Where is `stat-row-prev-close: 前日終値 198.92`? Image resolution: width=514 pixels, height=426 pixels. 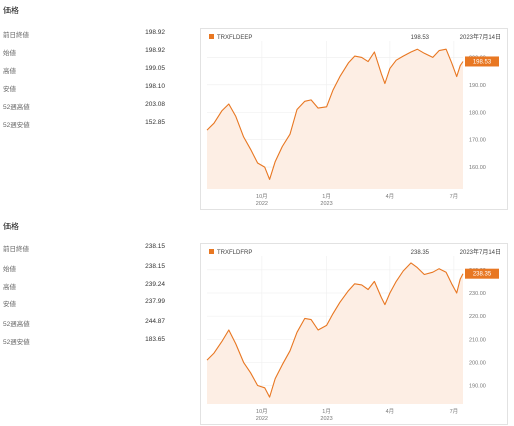
stat-row-prev-close: 前日終値 198.92 is located at coordinates (84, 35).